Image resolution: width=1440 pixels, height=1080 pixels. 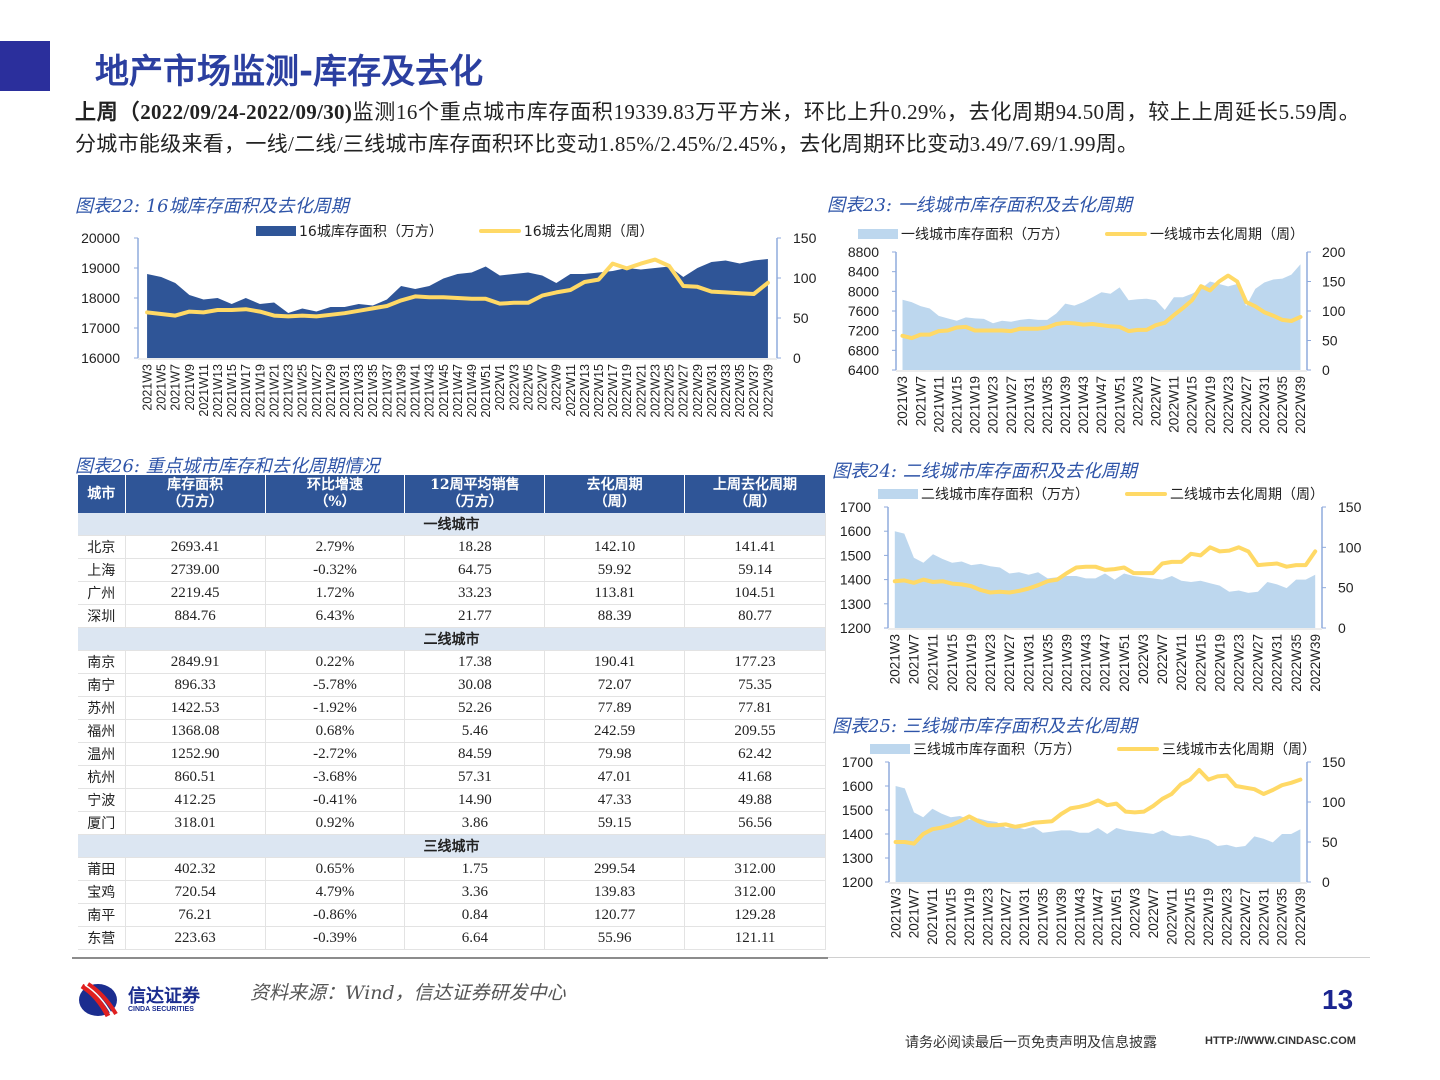 What do you see at coordinates (195, 938) in the screenshot?
I see `table-cell: 223.63` at bounding box center [195, 938].